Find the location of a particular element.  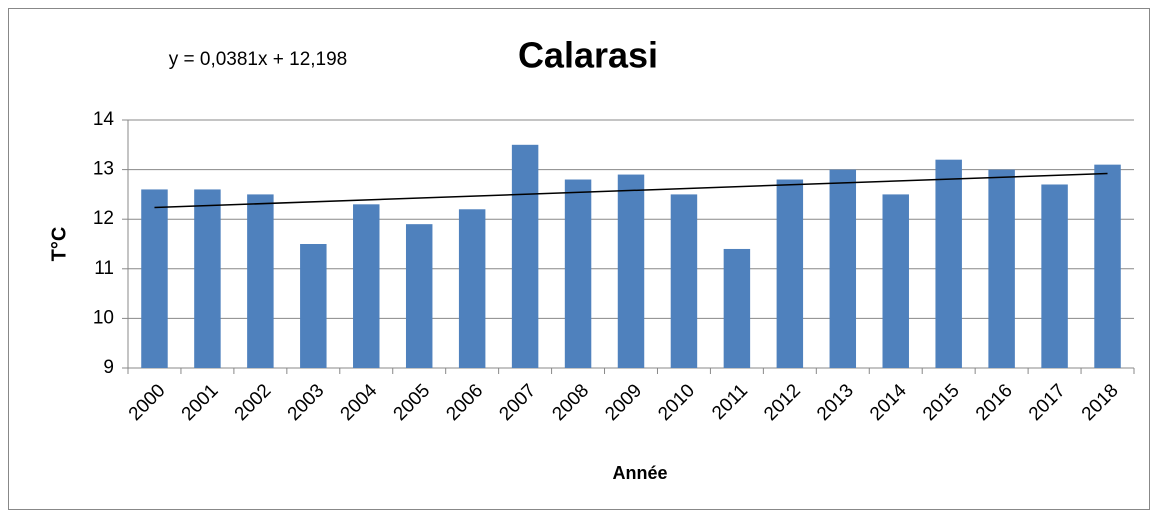

y-tick-label: 11 is located at coordinates (104, 268).